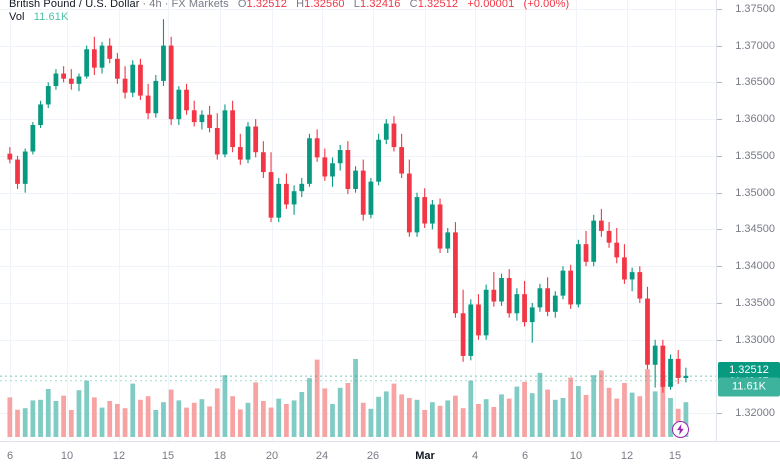 The height and width of the screenshot is (470, 780). Describe the element at coordinates (748, 303) in the screenshot. I see `price-tick-label: 1.33500` at that location.